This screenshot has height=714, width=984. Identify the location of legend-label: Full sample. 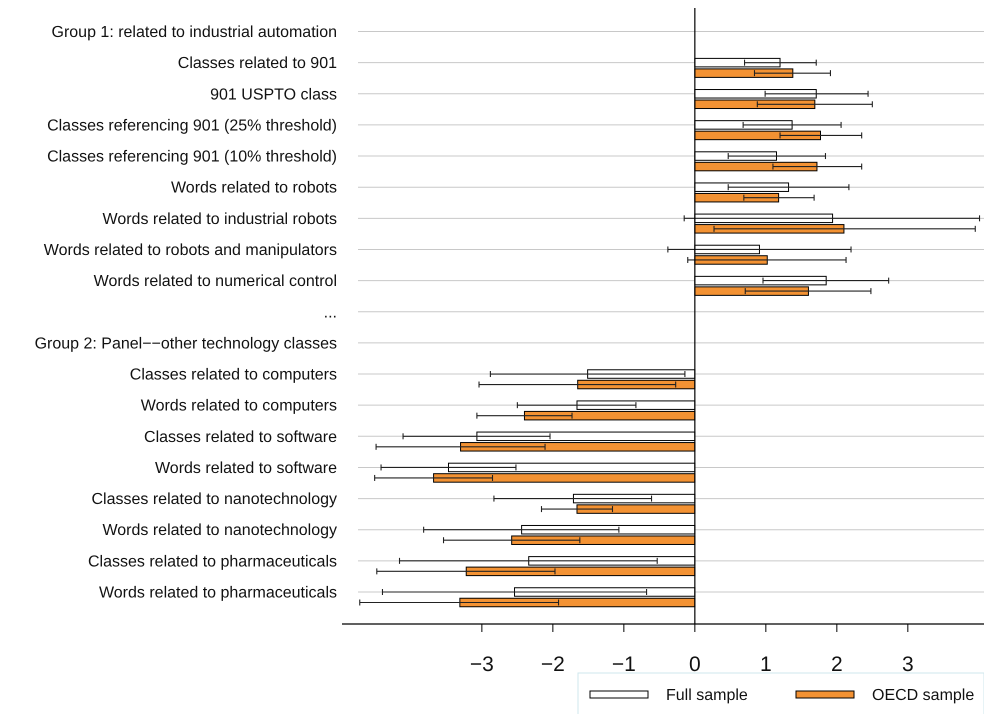
(707, 695).